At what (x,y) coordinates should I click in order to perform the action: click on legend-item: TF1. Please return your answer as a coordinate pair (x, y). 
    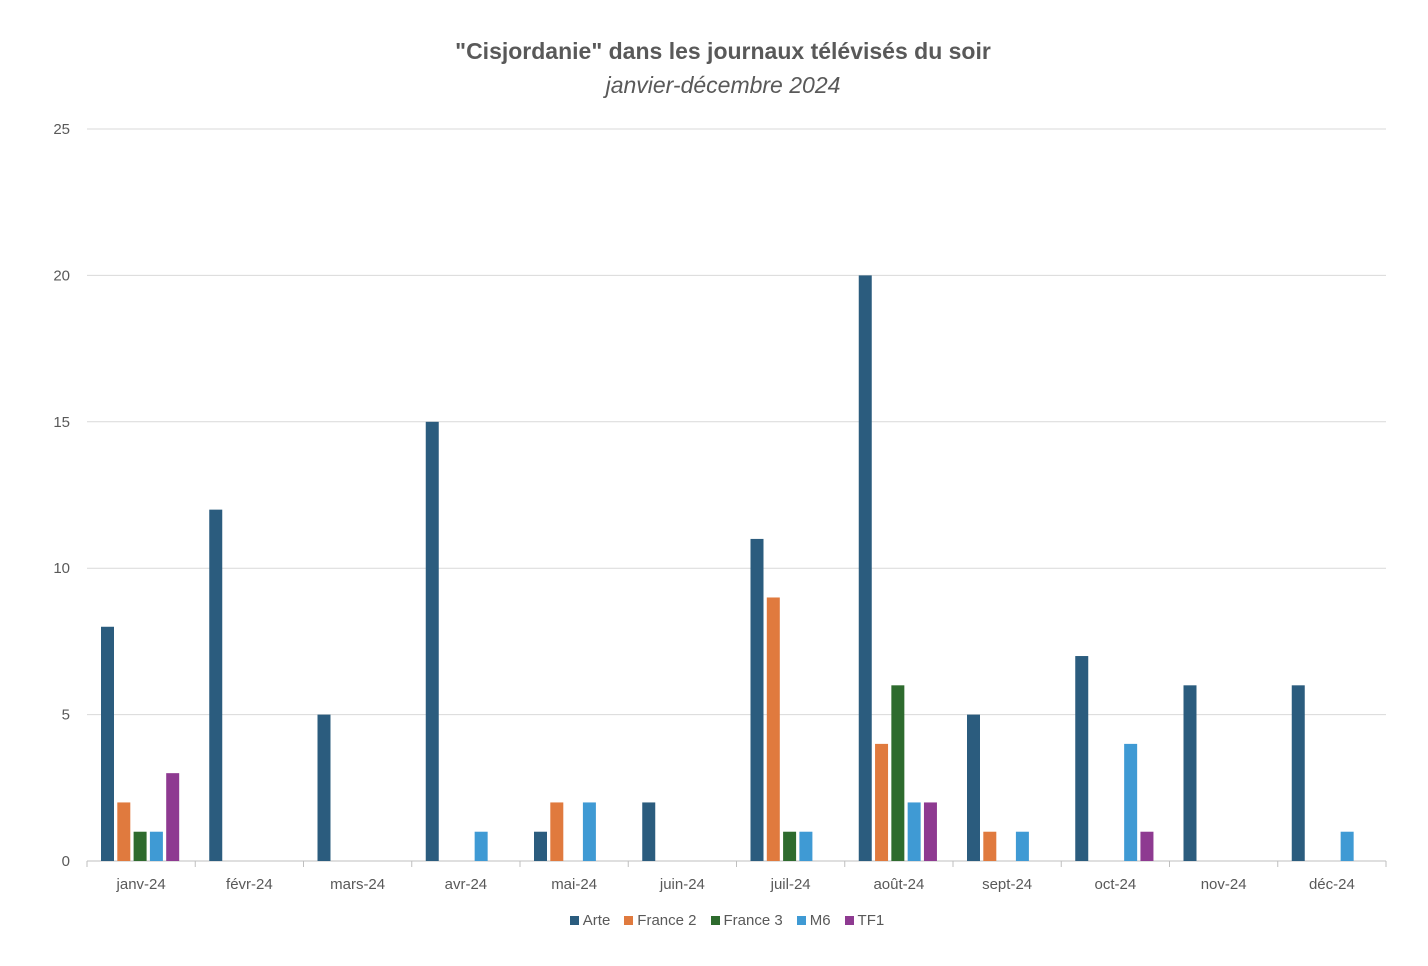
    Looking at the image, I should click on (864, 920).